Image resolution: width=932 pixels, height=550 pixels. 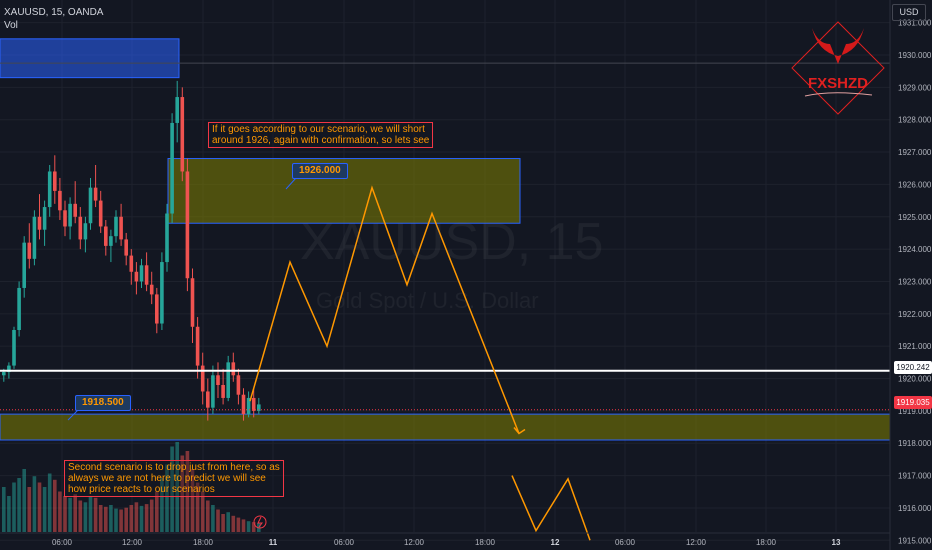 I want to click on callout-pointer, so click(x=73, y=415).